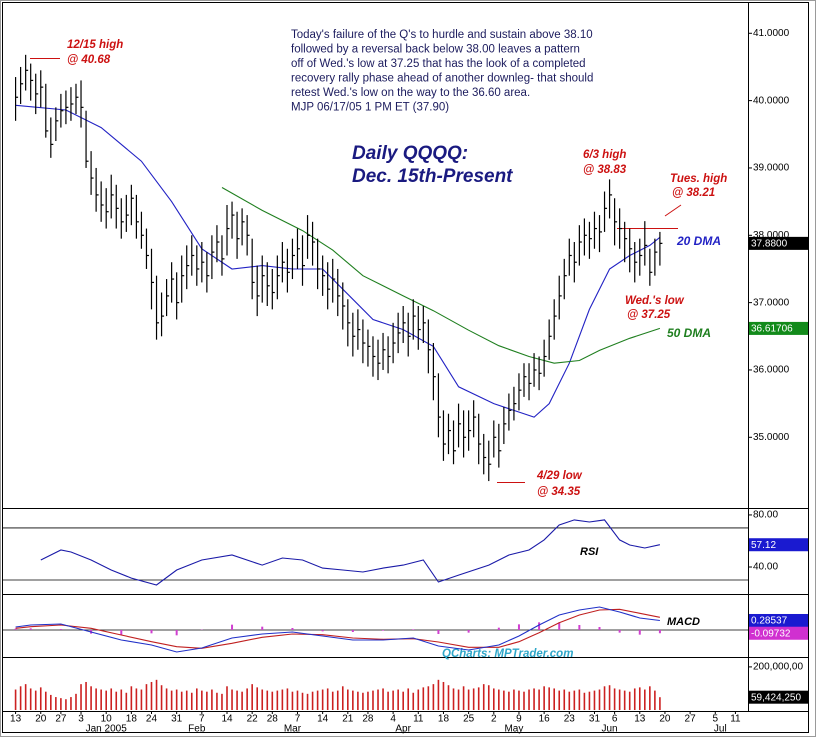 This screenshot has height=737, width=816. What do you see at coordinates (778, 667) in the screenshot?
I see `y-tick-label: 200,000,00` at bounding box center [778, 667].